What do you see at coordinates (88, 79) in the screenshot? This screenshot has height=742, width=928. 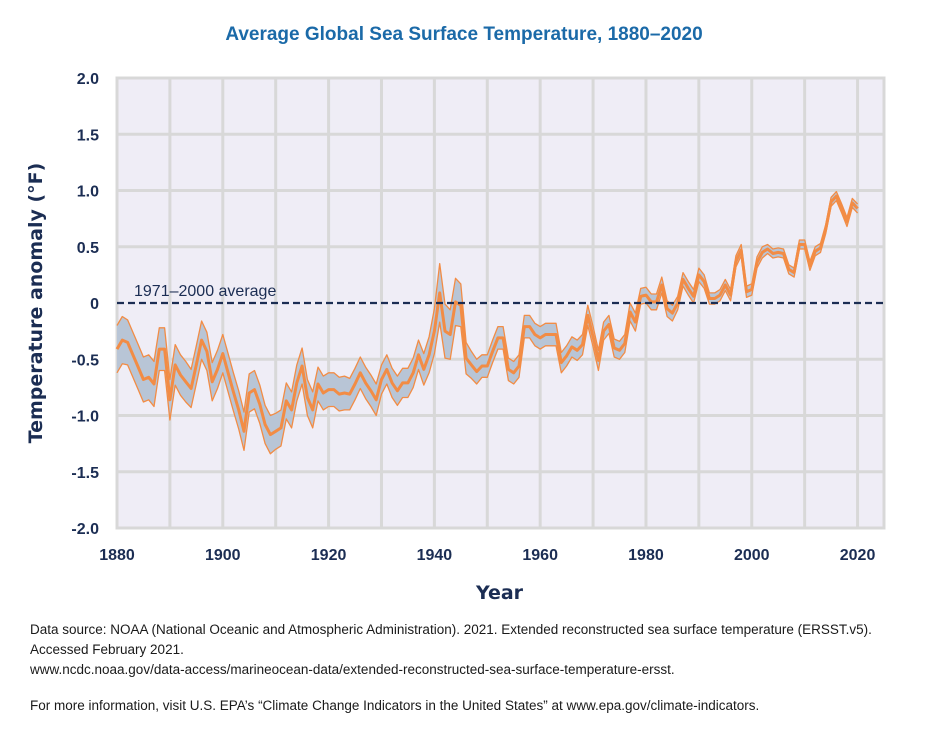 I see `y-tick-label: 2.0` at bounding box center [88, 79].